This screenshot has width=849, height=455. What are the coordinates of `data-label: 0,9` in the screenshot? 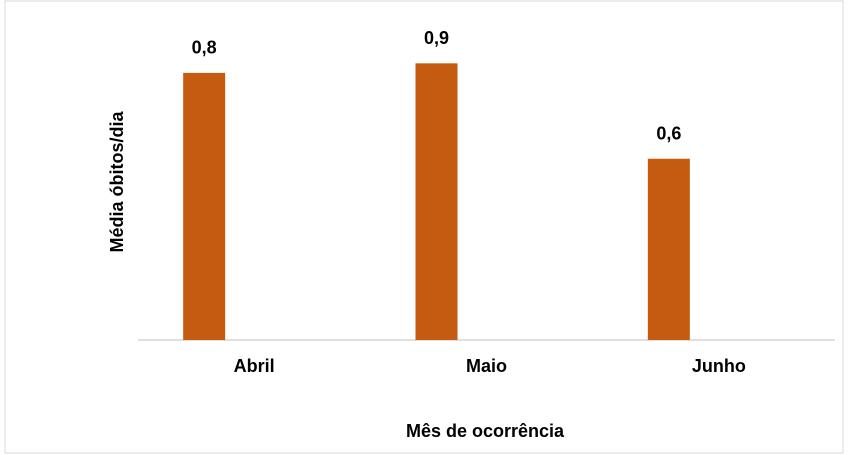 It's located at (436, 38).